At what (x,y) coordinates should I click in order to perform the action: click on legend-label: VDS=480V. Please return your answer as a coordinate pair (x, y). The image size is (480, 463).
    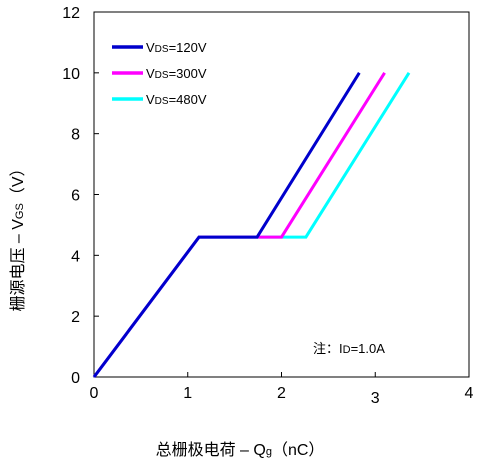
    Looking at the image, I should click on (176, 99).